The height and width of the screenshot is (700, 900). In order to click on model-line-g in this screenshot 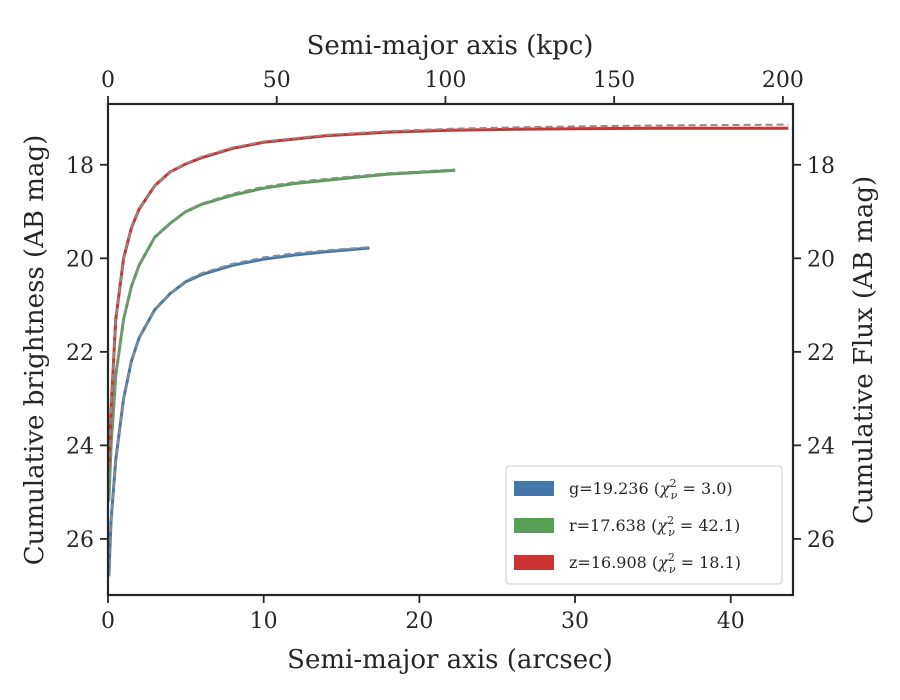, I will do `click(238, 411)`.